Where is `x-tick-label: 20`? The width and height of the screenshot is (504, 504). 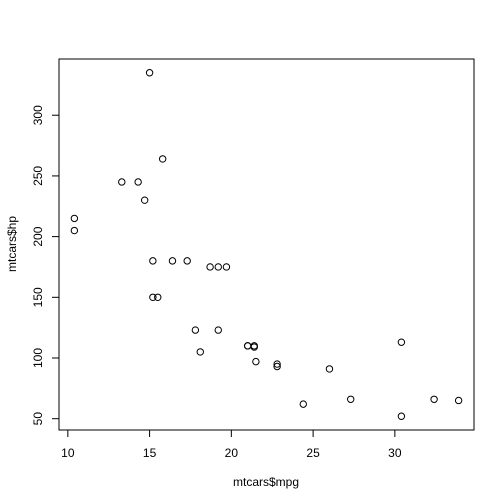 x-tick-label: 20 is located at coordinates (232, 453).